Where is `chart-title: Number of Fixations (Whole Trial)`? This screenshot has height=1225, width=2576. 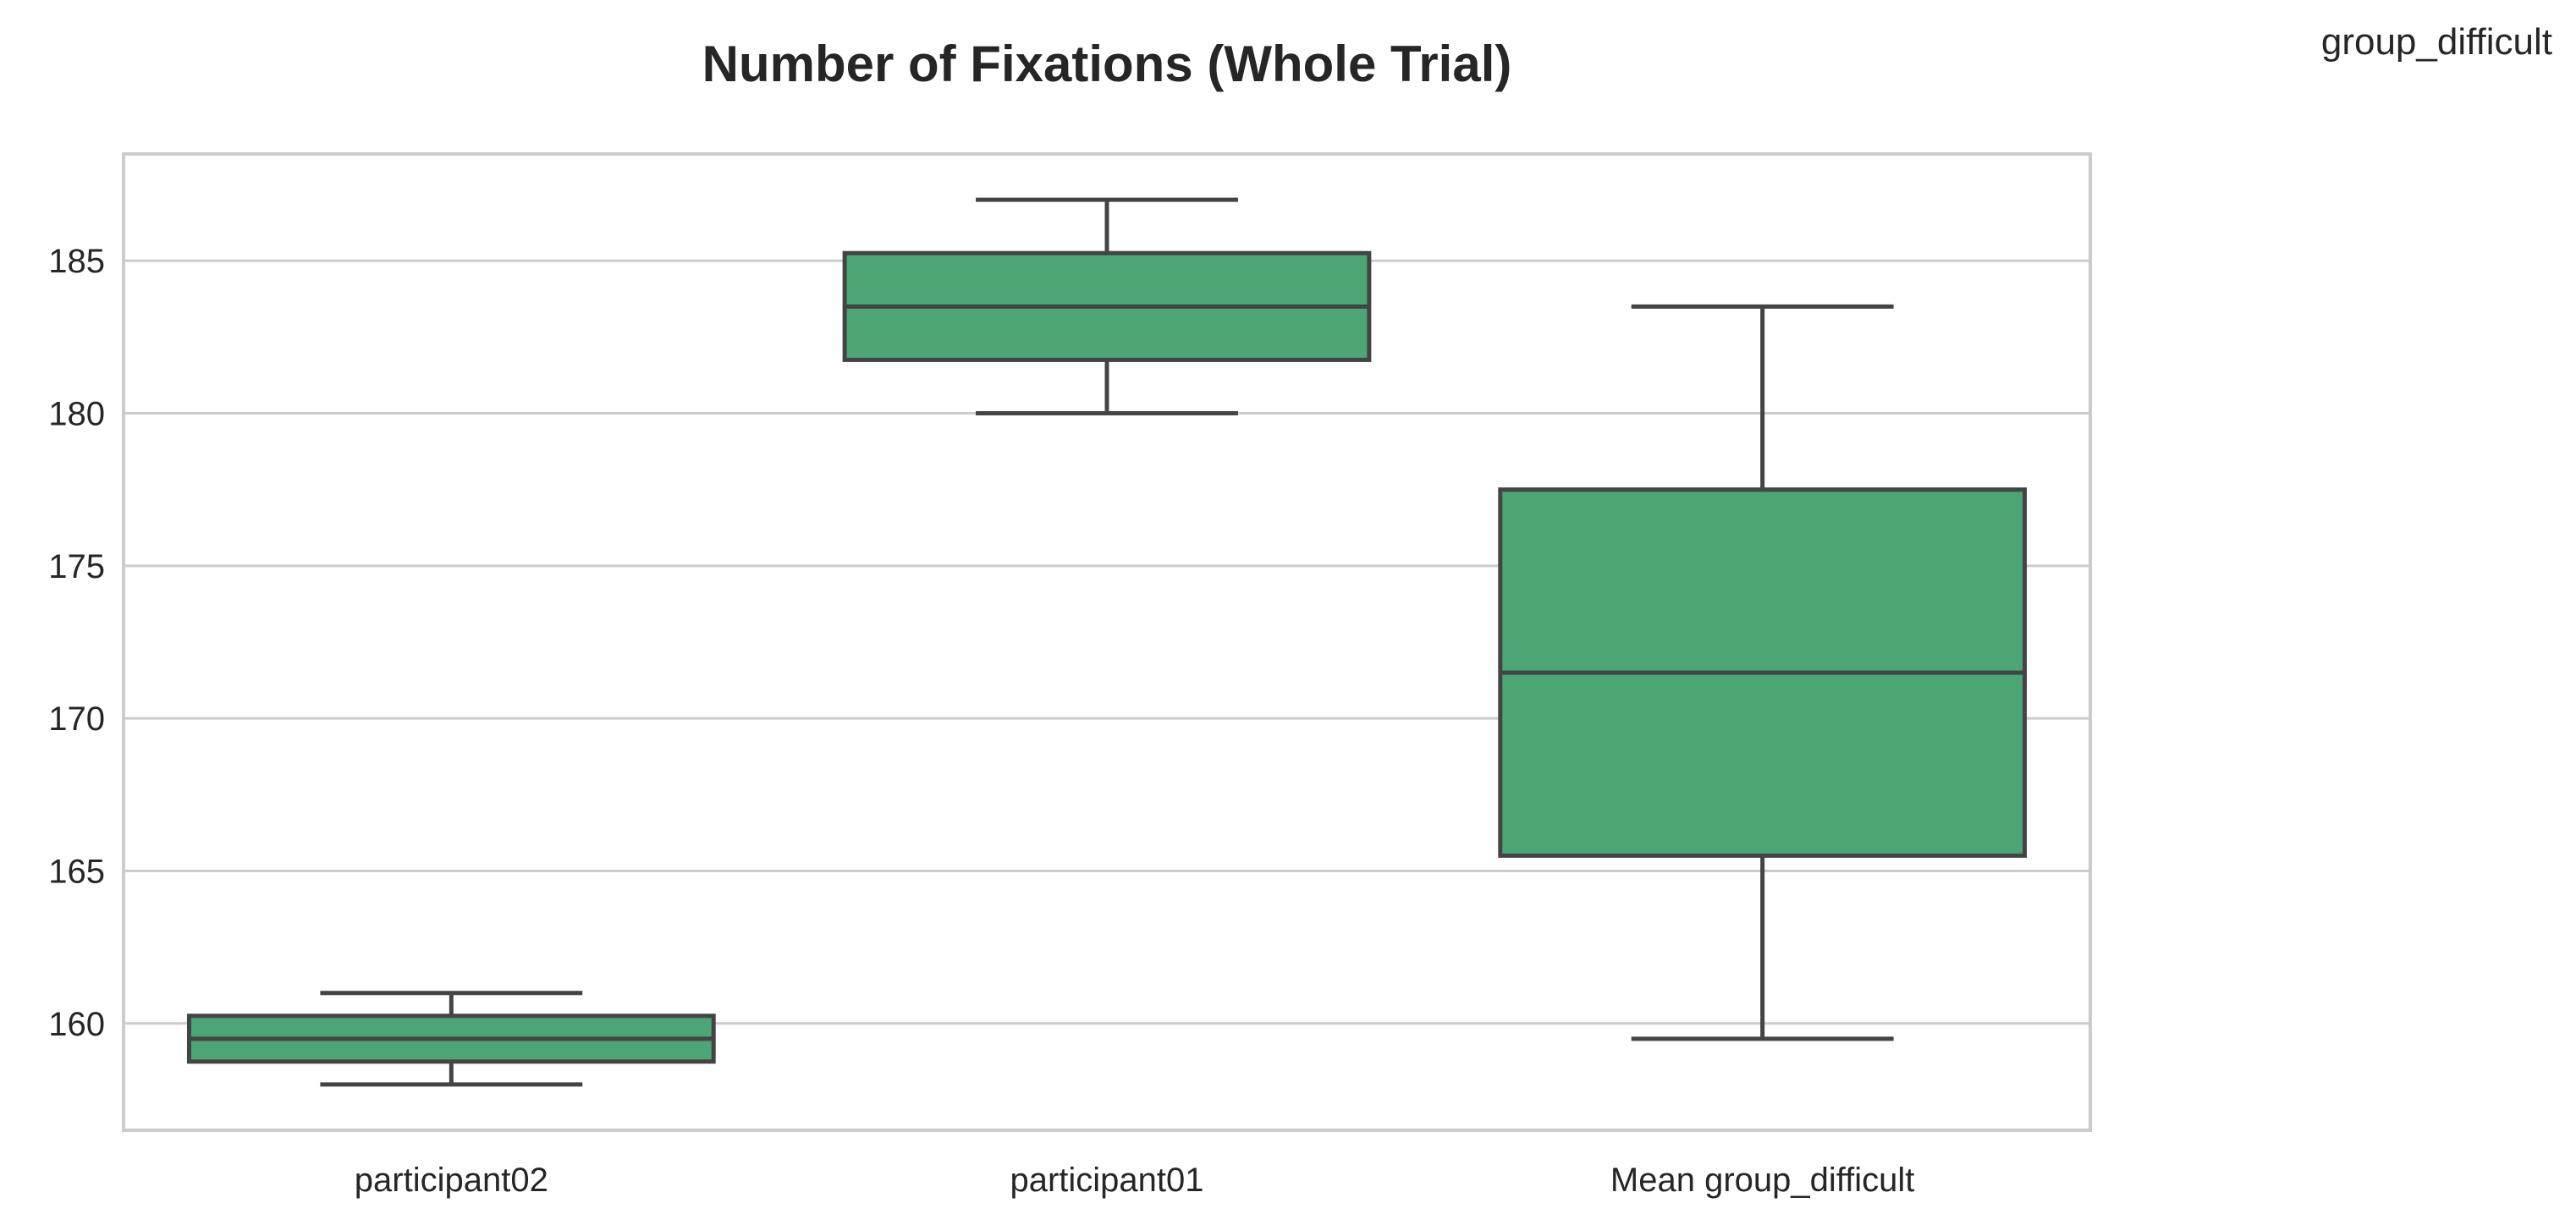
chart-title: Number of Fixations (Whole Trial) is located at coordinates (1107, 64).